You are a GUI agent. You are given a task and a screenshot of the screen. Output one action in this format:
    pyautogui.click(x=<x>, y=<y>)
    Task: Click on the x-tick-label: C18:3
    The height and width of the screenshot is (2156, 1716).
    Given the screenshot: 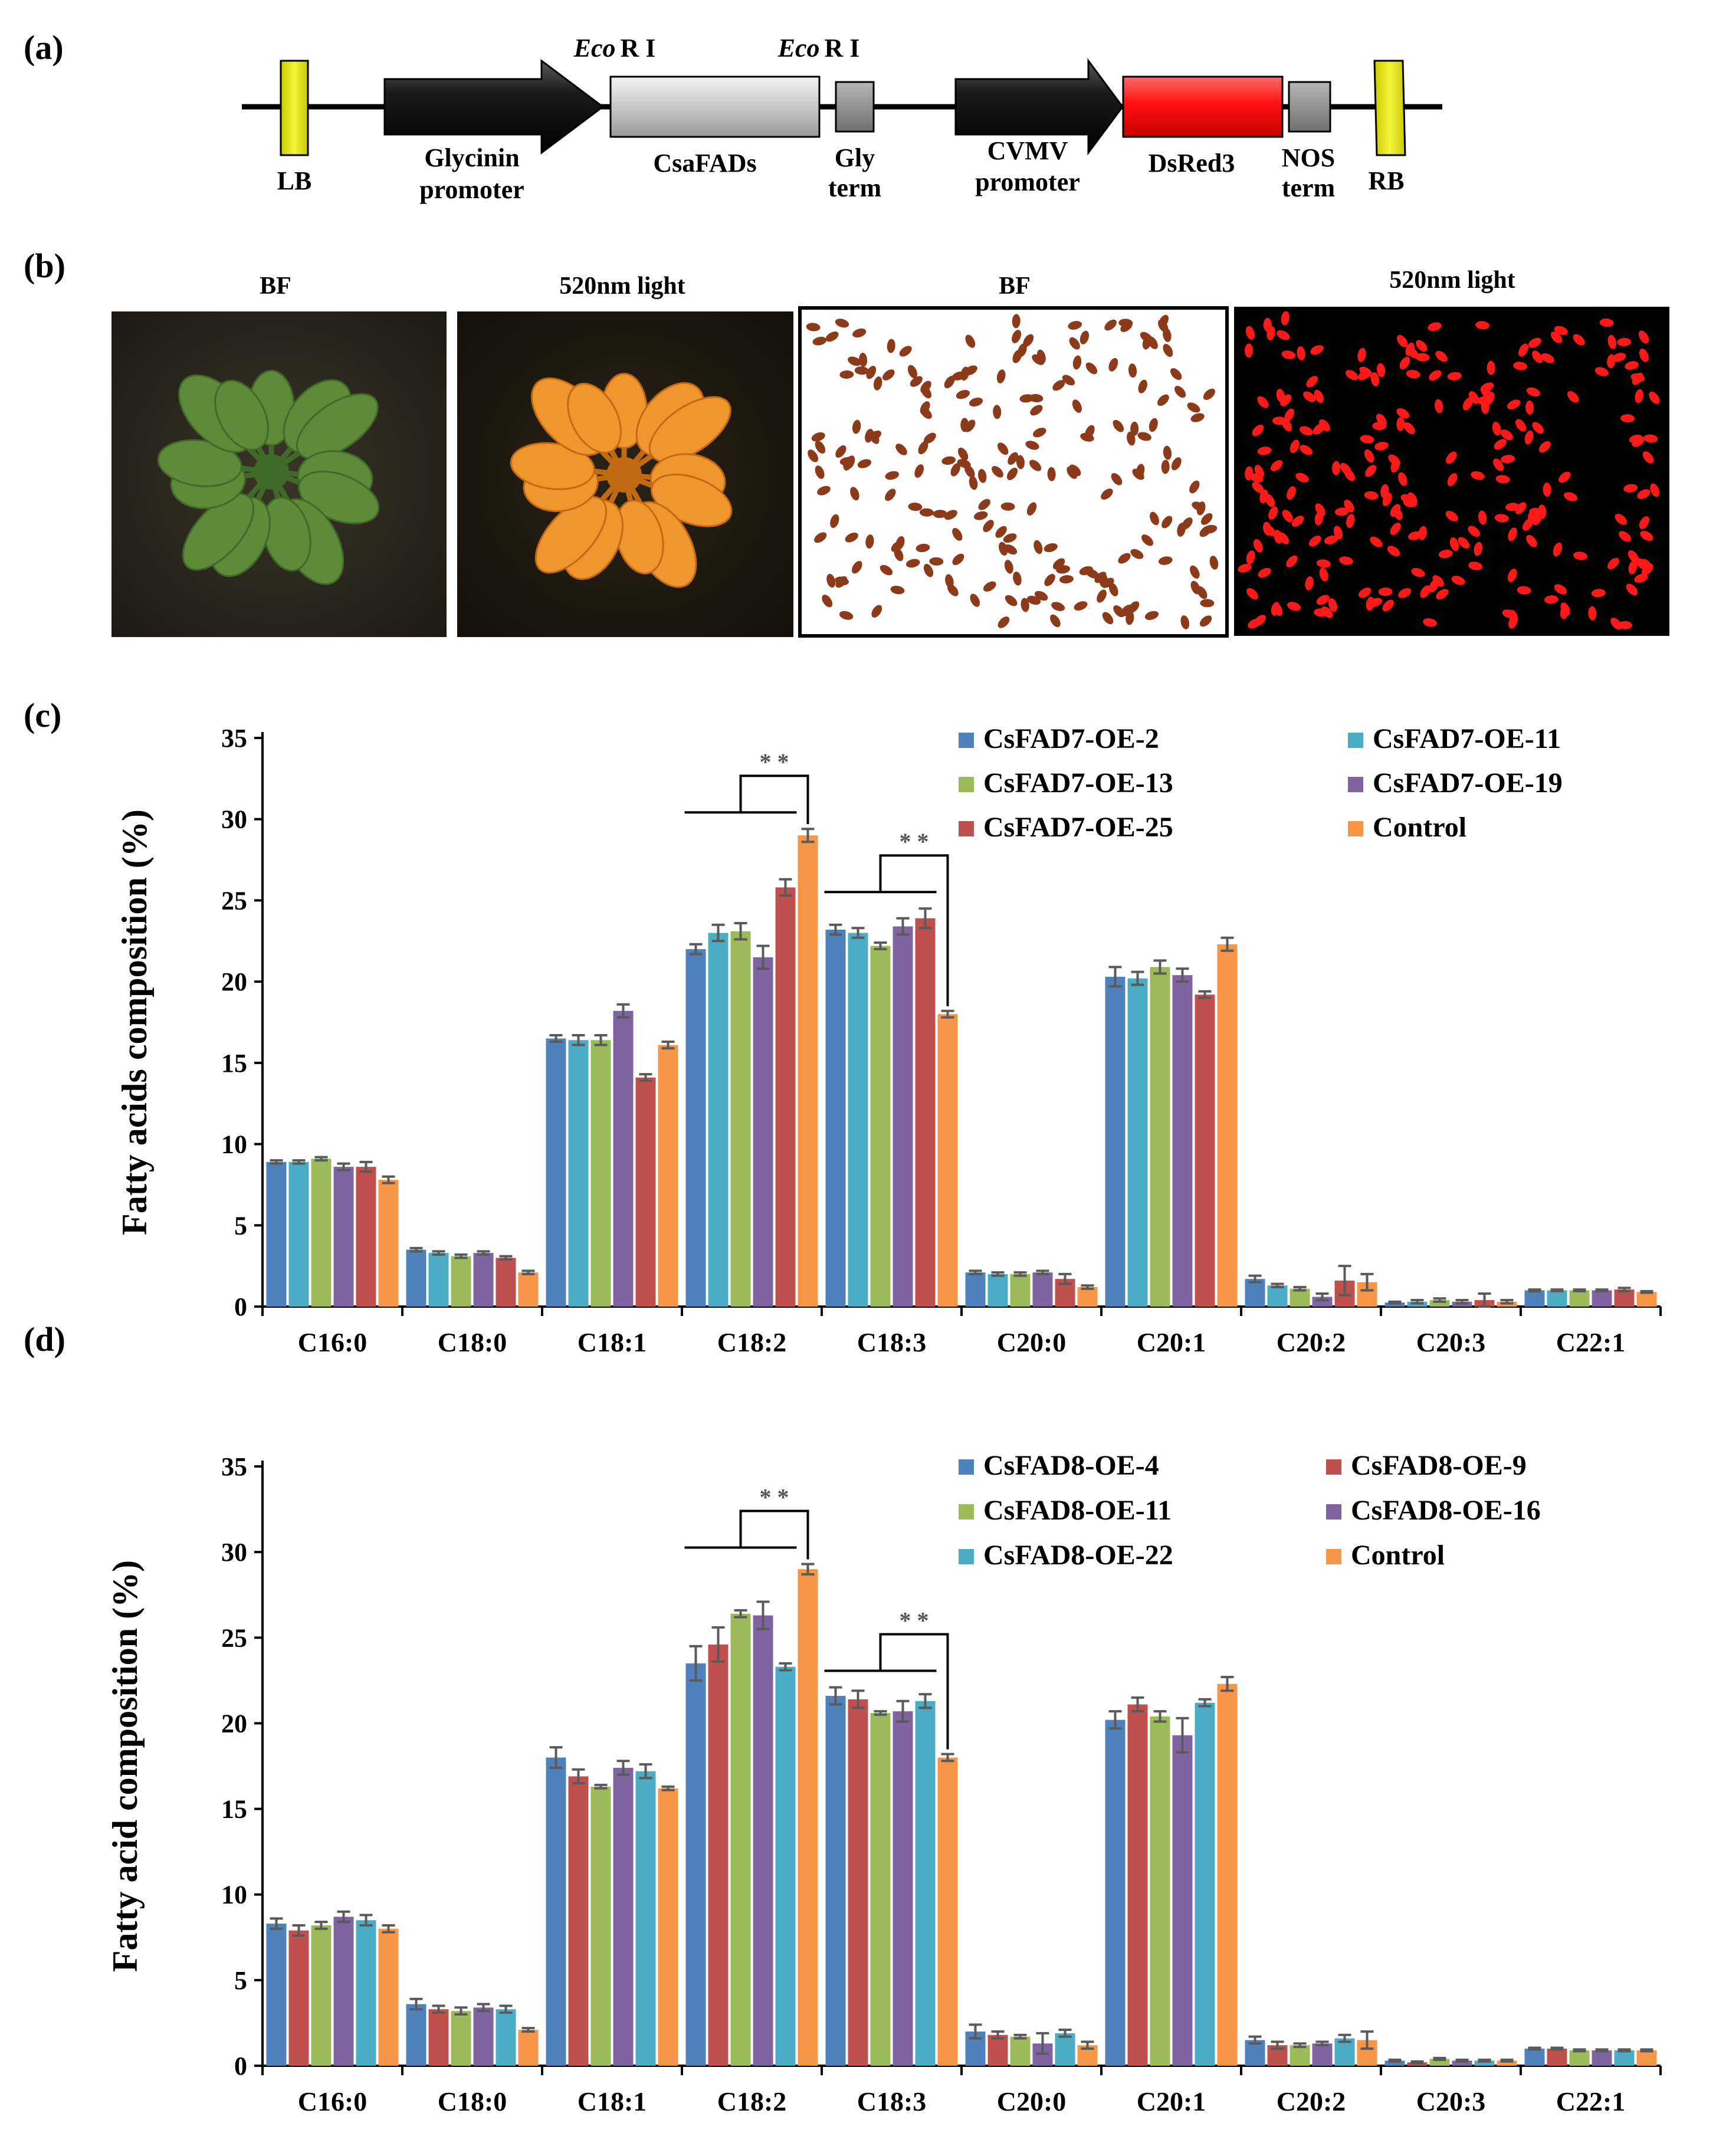 What is the action you would take?
    pyautogui.click(x=892, y=1342)
    